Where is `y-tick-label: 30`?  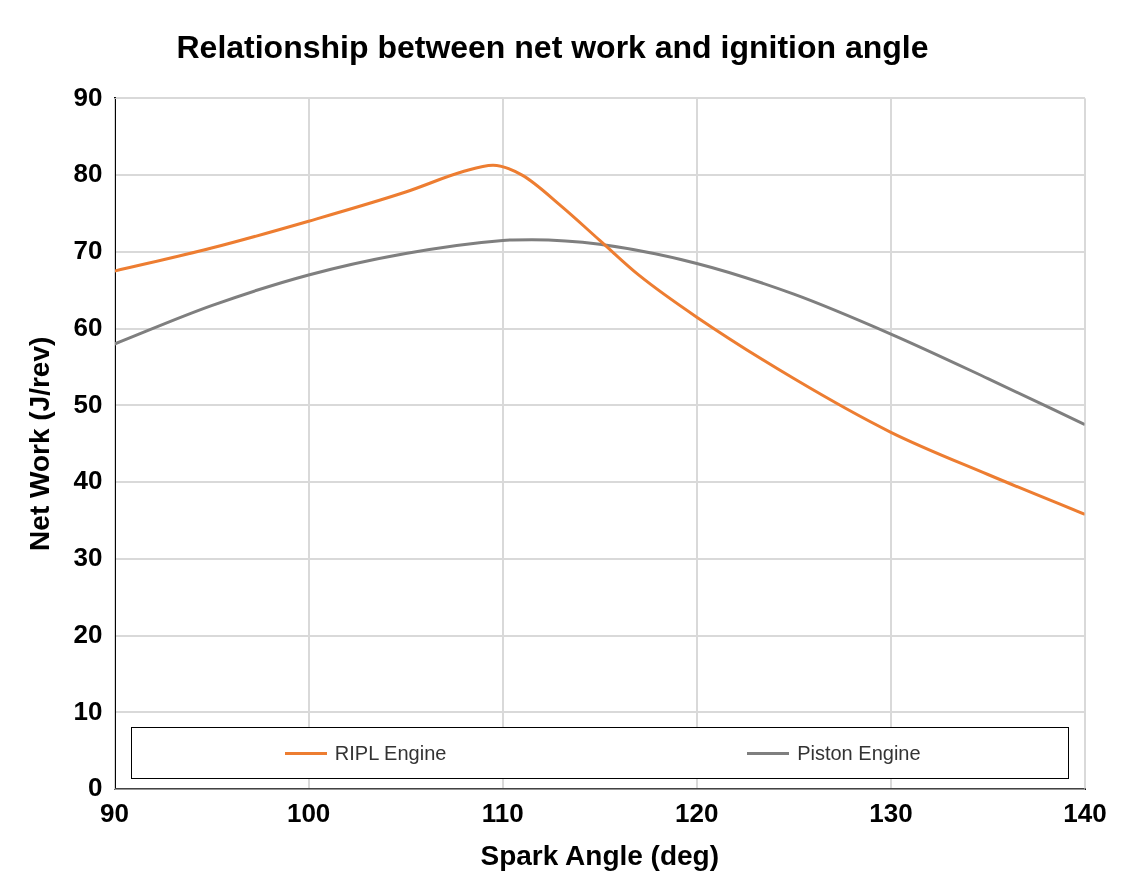
y-tick-label: 30 is located at coordinates (88, 557).